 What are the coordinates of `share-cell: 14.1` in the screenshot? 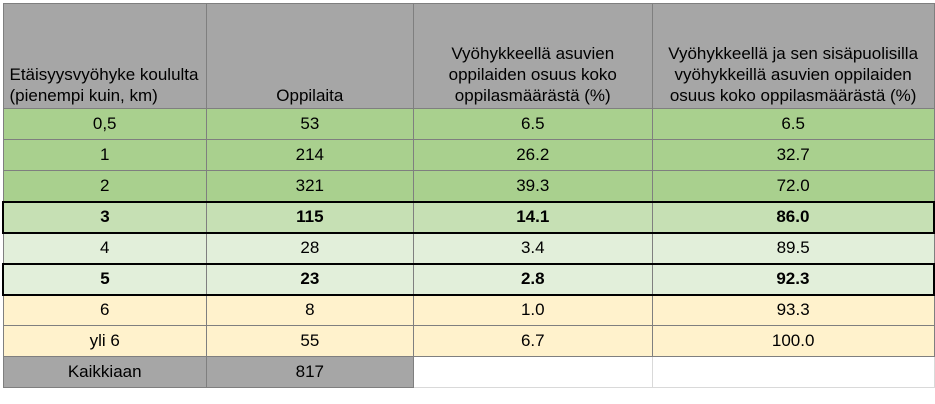 It's located at (532, 217).